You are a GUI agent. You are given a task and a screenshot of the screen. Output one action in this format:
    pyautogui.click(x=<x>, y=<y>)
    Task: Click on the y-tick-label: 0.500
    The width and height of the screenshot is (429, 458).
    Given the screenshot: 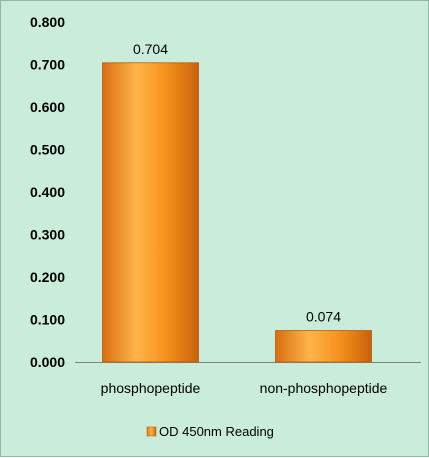 What is the action you would take?
    pyautogui.click(x=47, y=150)
    